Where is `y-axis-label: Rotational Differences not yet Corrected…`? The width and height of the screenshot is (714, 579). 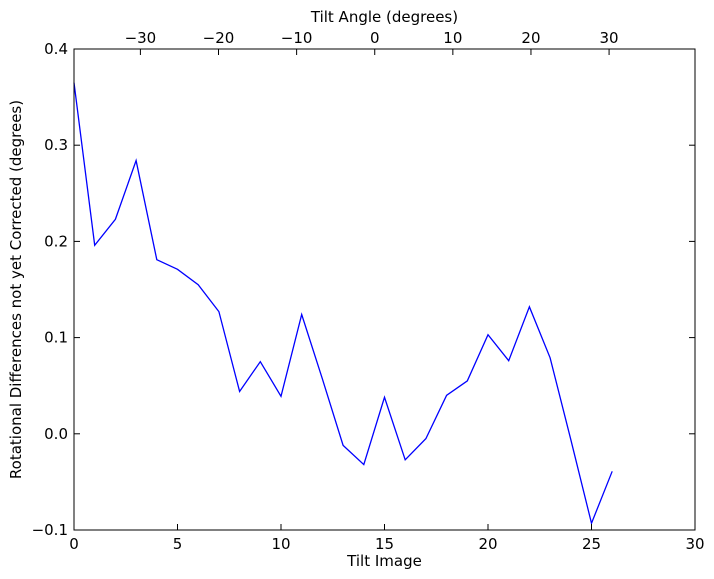
y-axis-label: Rotational Differences not yet Corrected… is located at coordinates (16, 289).